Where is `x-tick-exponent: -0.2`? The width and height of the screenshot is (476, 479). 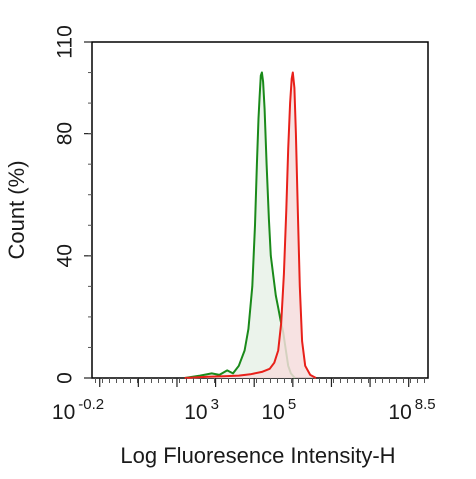
x-tick-exponent: -0.2 is located at coordinates (91, 404).